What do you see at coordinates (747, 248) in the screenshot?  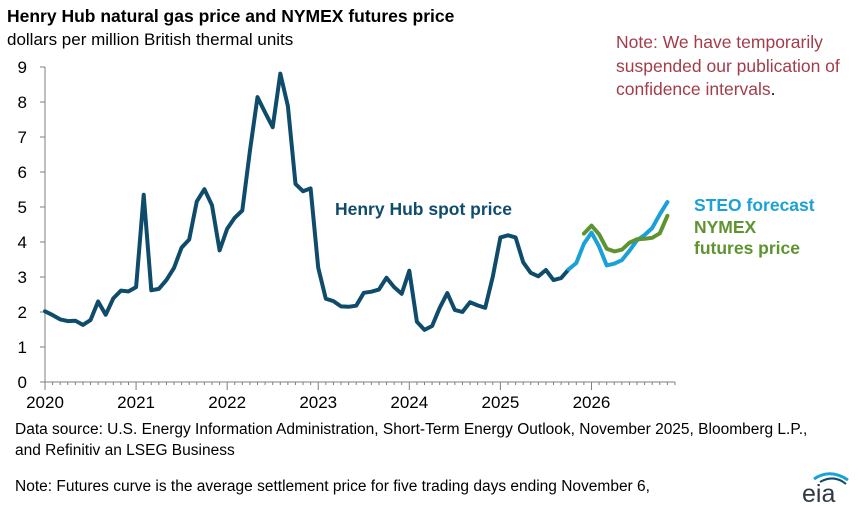 I see `nymex-label-line: futures price` at bounding box center [747, 248].